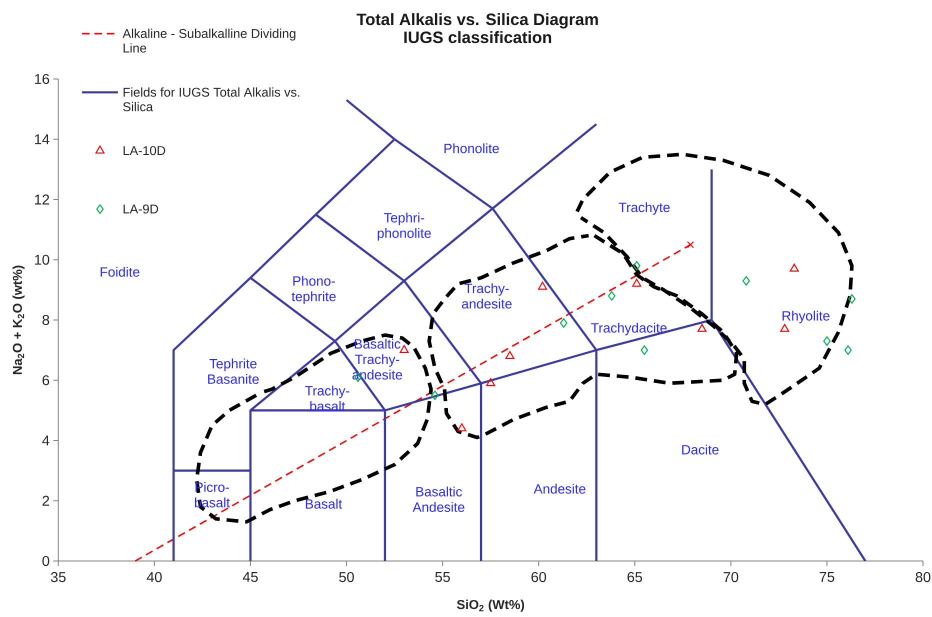 This screenshot has height=617, width=932. I want to click on x-tick-label: 70, so click(731, 577).